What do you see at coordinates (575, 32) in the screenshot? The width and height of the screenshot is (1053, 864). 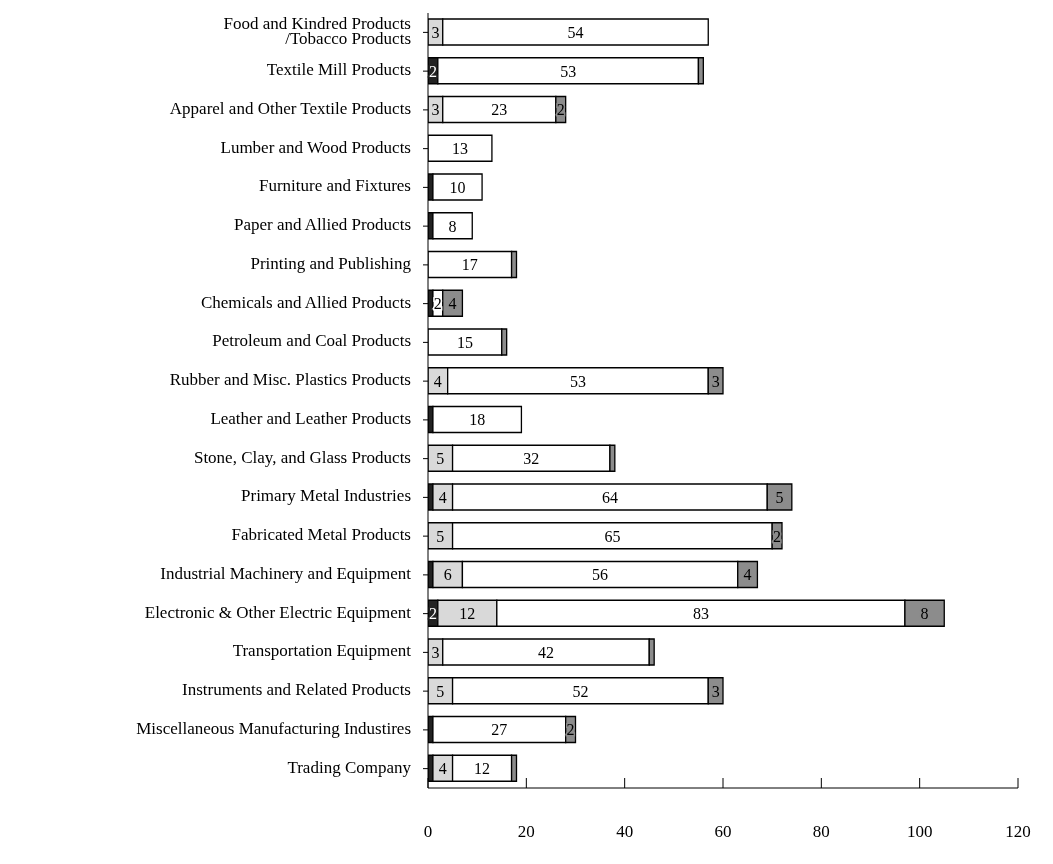 I see `data-label: 54` at bounding box center [575, 32].